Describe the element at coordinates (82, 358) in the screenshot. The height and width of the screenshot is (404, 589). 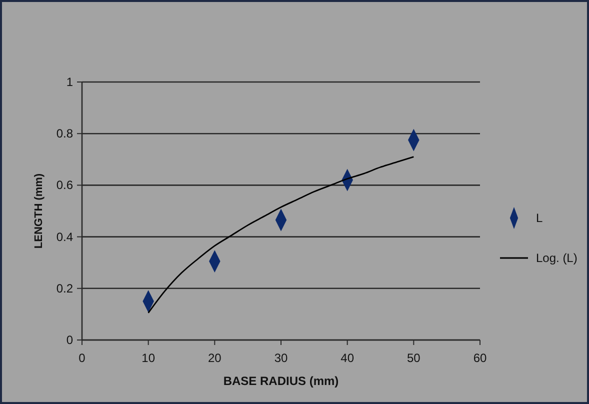
I see `x-tick-label: 0` at that location.